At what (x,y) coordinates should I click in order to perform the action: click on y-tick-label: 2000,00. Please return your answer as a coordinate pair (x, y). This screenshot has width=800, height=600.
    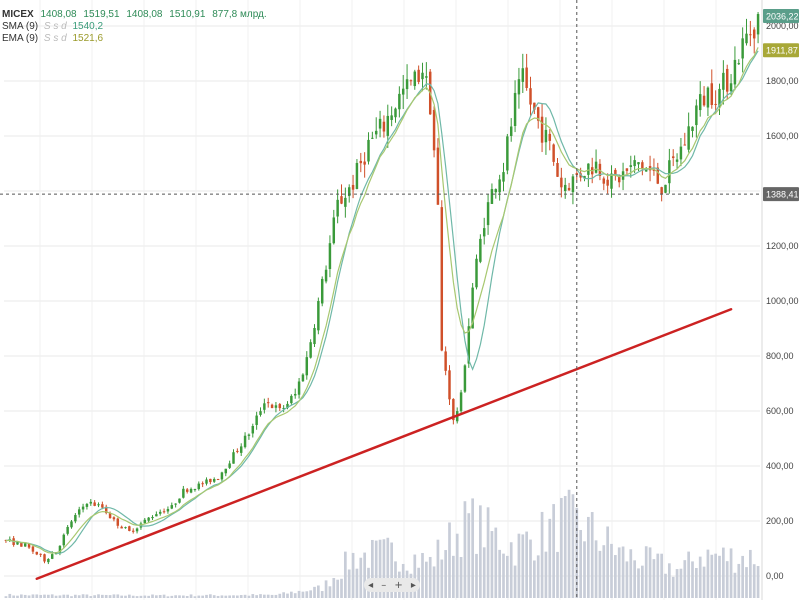
    Looking at the image, I should click on (782, 26).